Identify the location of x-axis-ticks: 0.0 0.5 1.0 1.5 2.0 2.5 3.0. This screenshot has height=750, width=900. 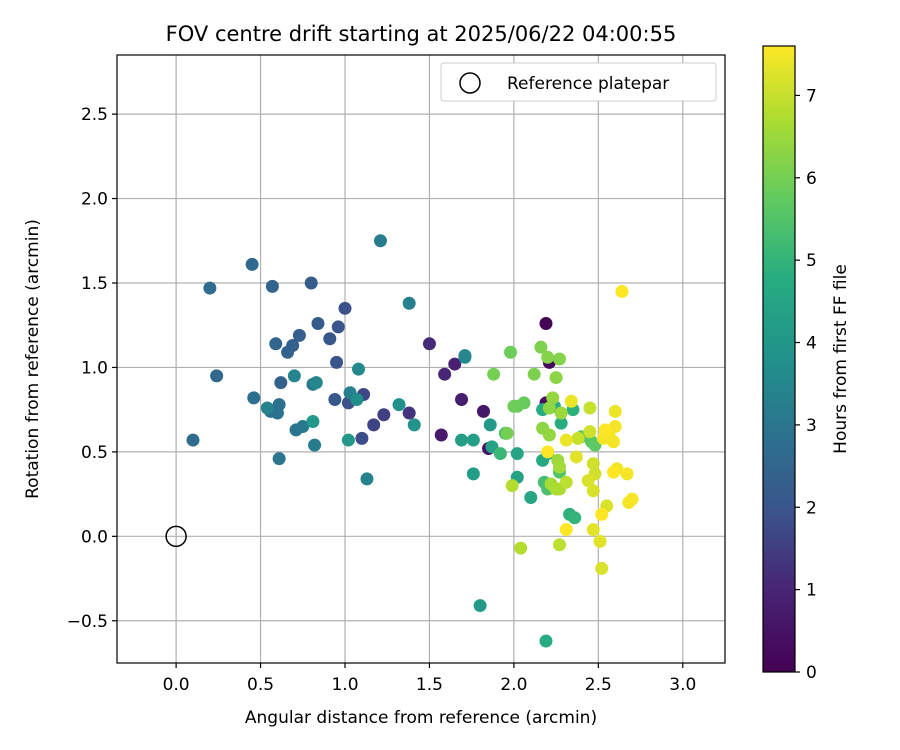
(429, 679).